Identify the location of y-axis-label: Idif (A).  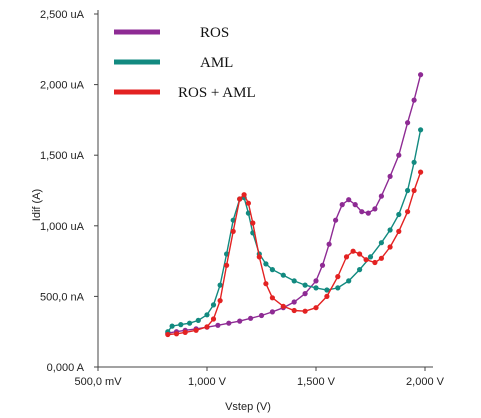
(37, 205).